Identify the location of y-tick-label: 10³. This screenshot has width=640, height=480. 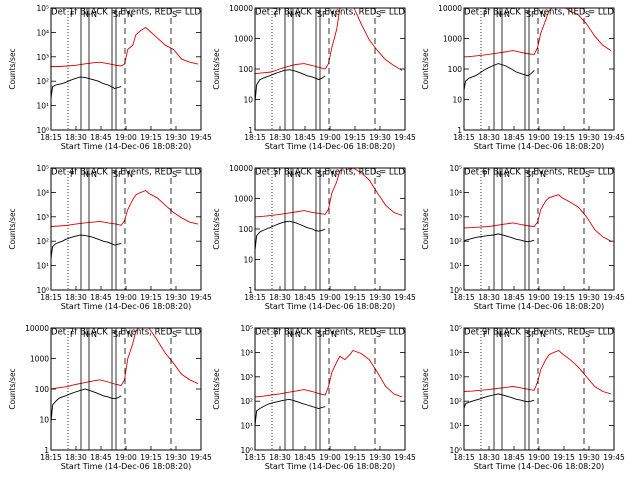
(42, 217).